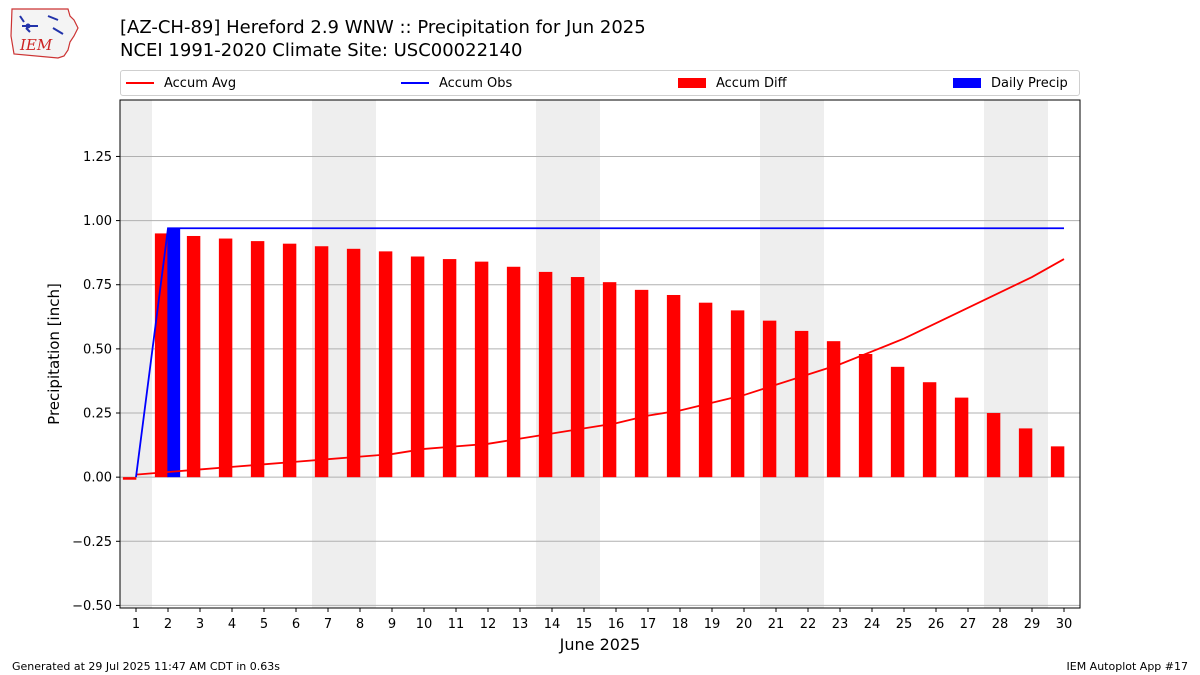 This screenshot has width=1200, height=675. What do you see at coordinates (936, 624) in the screenshot?
I see `x-tick-label: 26` at bounding box center [936, 624].